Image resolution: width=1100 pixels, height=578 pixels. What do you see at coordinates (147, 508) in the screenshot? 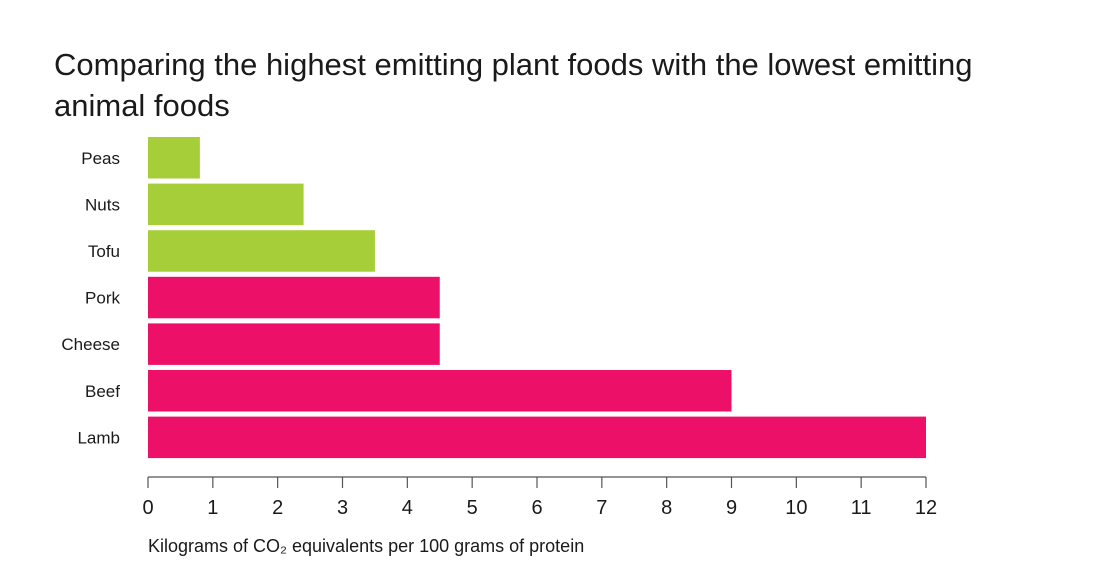
I see `x-tick-label: 0` at bounding box center [147, 508].